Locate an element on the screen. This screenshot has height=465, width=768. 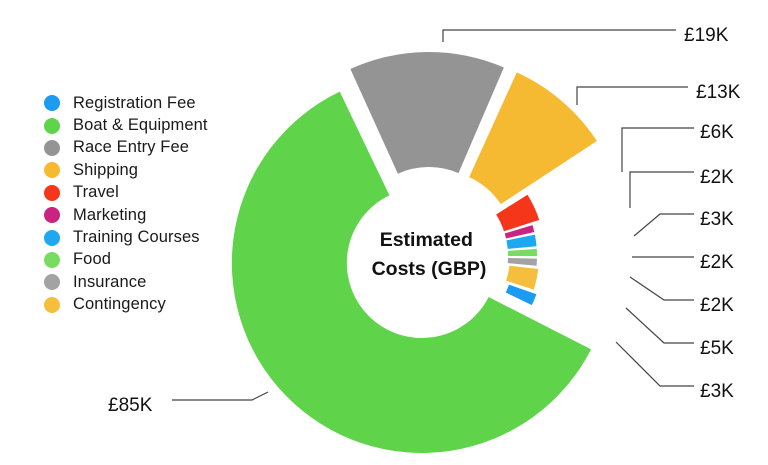
legend-item: Food is located at coordinates (126, 260).